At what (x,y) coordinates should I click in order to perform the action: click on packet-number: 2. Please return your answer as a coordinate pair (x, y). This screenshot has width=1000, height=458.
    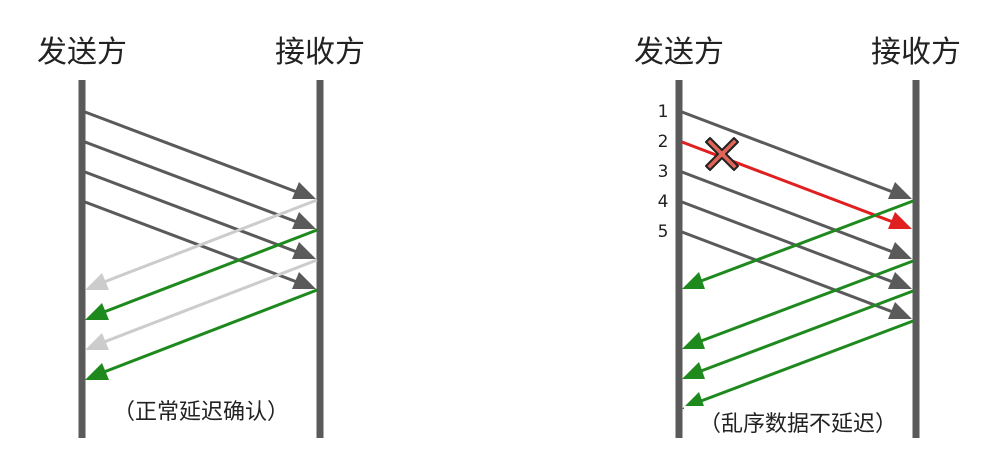
    Looking at the image, I should click on (663, 142).